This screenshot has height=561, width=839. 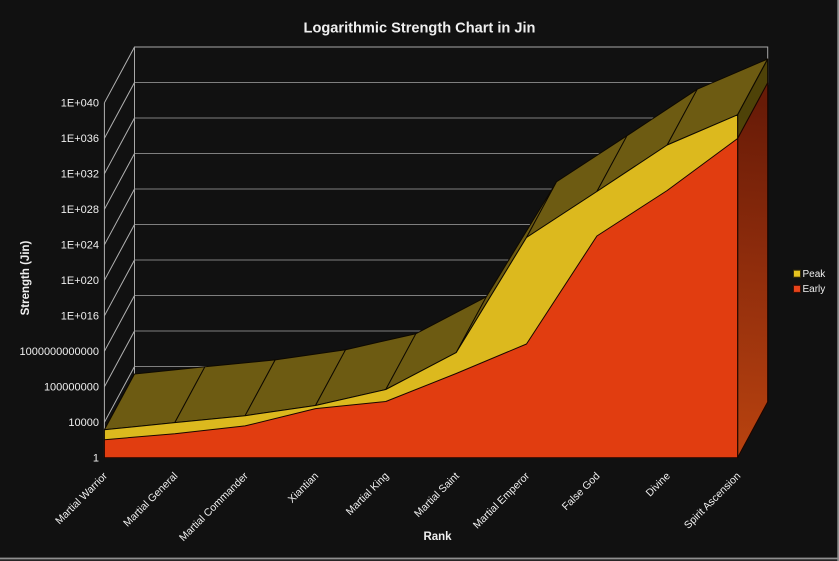 What do you see at coordinates (80, 281) in the screenshot?
I see `svg-text: 1E+020` at bounding box center [80, 281].